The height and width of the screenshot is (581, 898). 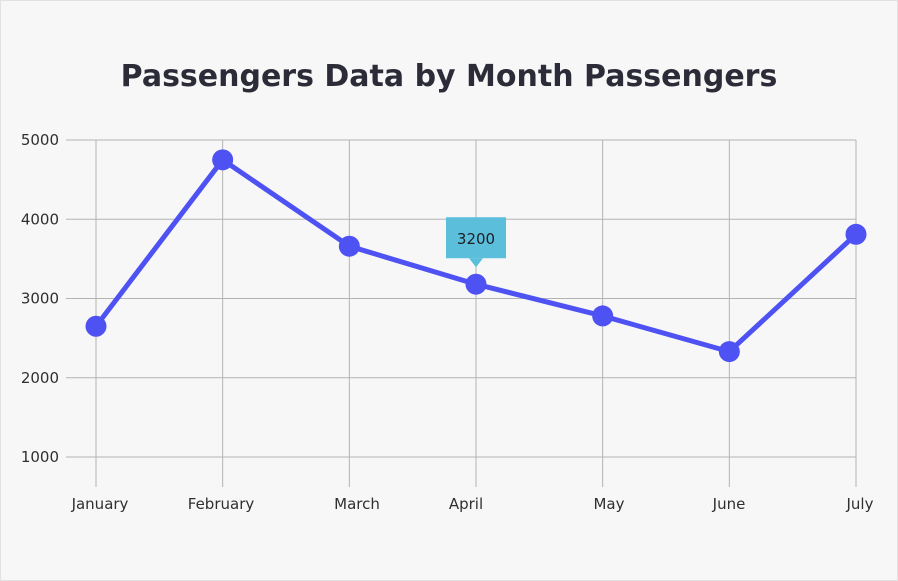 What do you see at coordinates (100, 504) in the screenshot?
I see `x-tick-label: January` at bounding box center [100, 504].